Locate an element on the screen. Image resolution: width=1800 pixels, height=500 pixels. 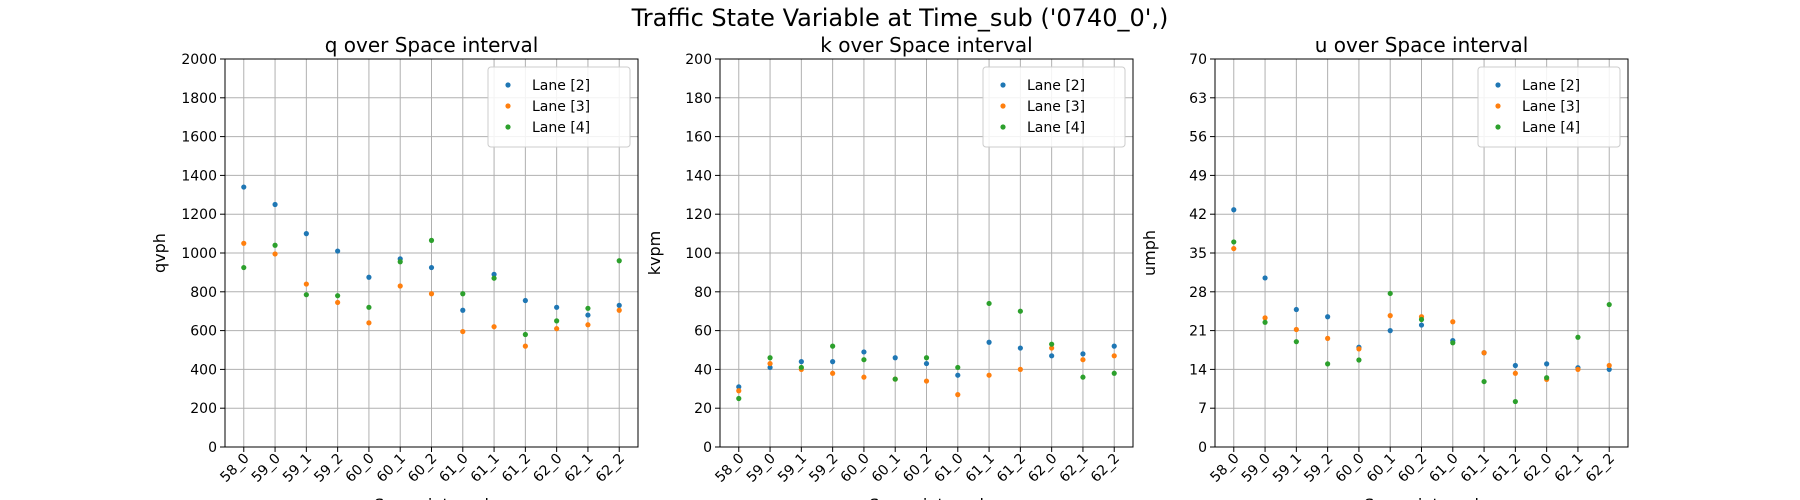
y-tick-label: 60 is located at coordinates (703, 332).